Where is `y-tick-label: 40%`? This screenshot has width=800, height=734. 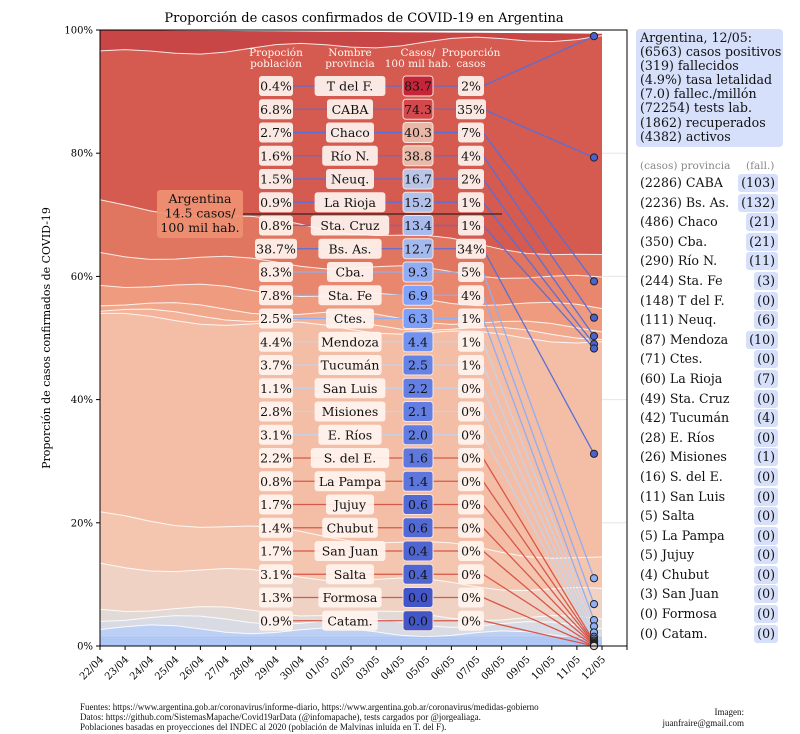
y-tick-label: 40% is located at coordinates (82, 400).